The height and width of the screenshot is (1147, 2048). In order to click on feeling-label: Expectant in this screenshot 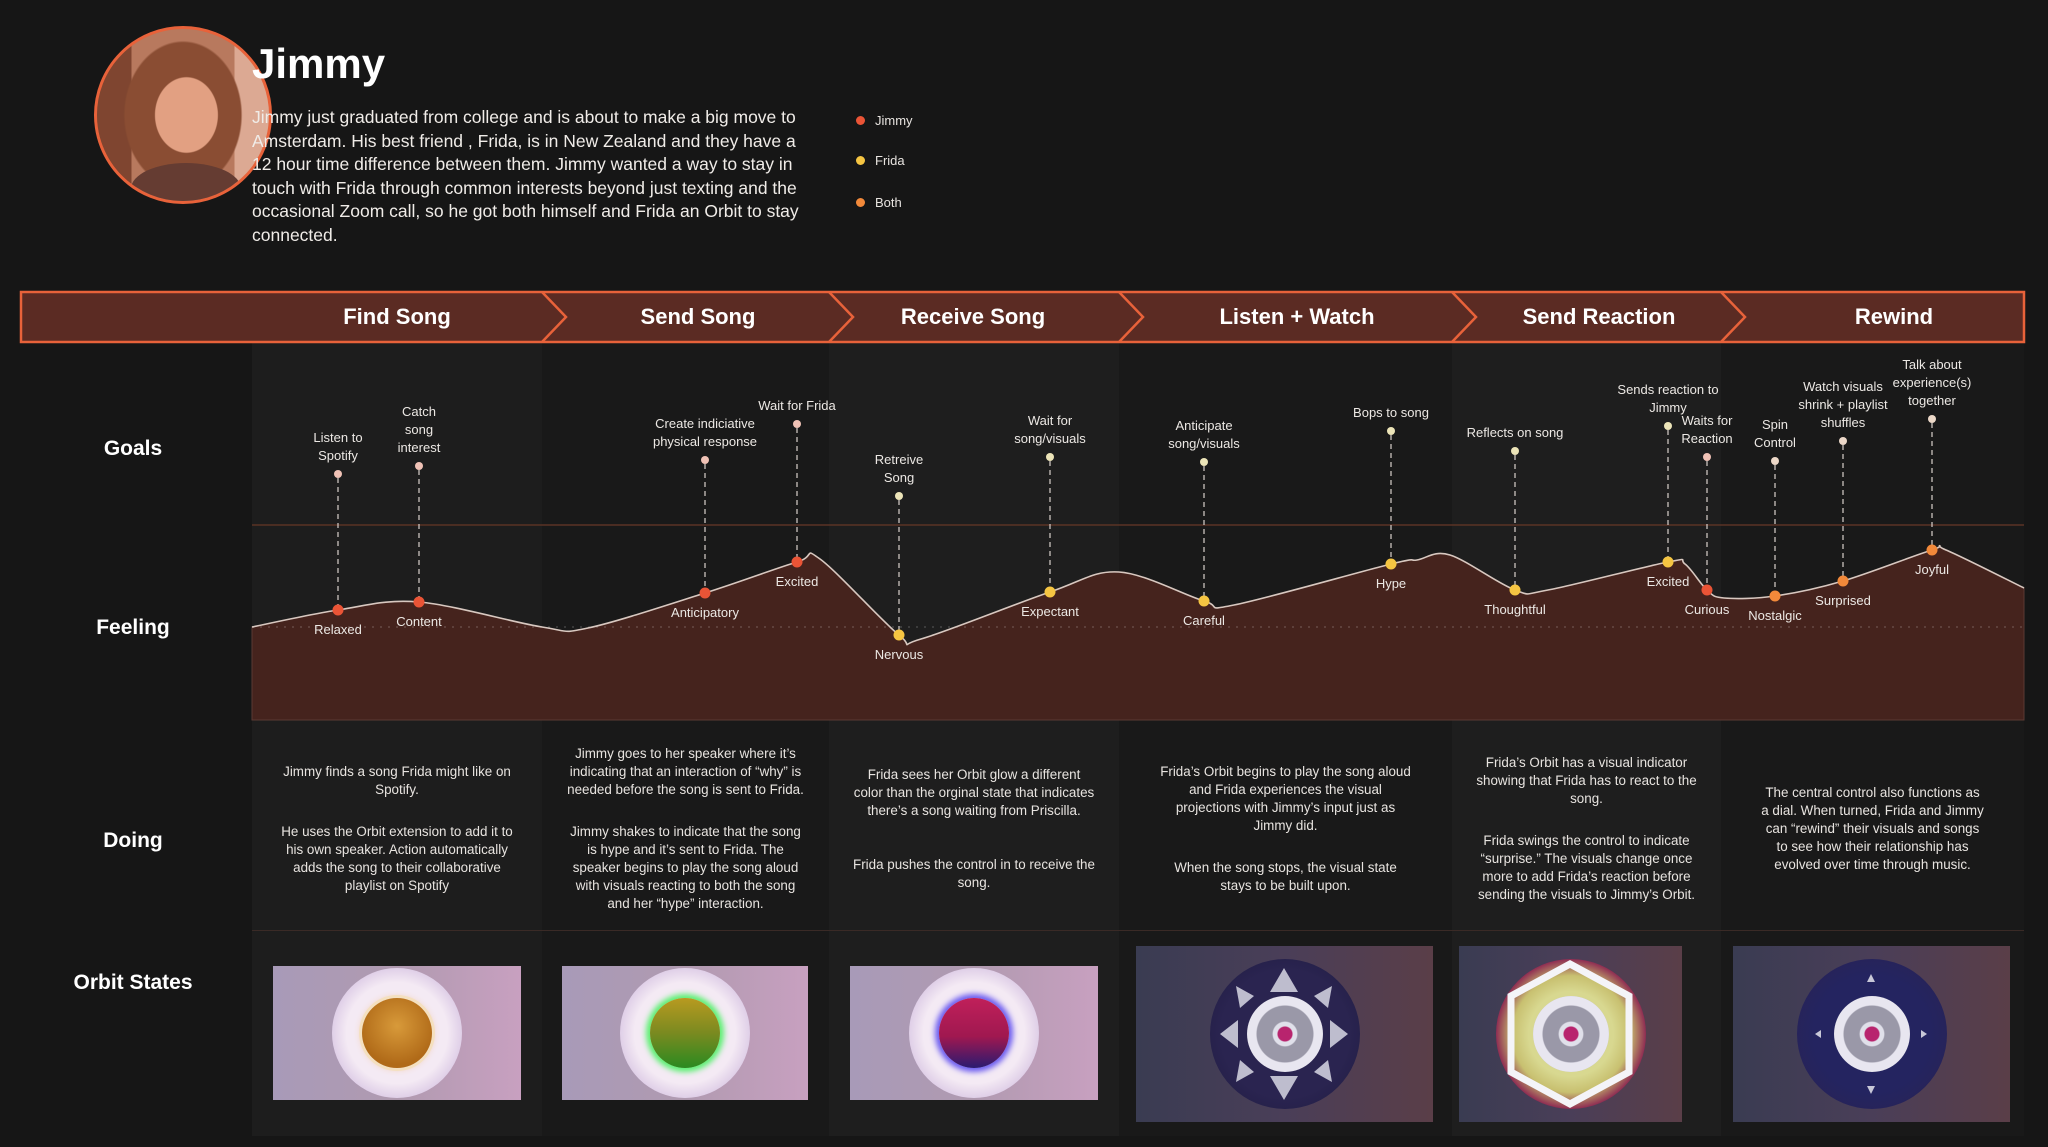, I will do `click(1050, 611)`.